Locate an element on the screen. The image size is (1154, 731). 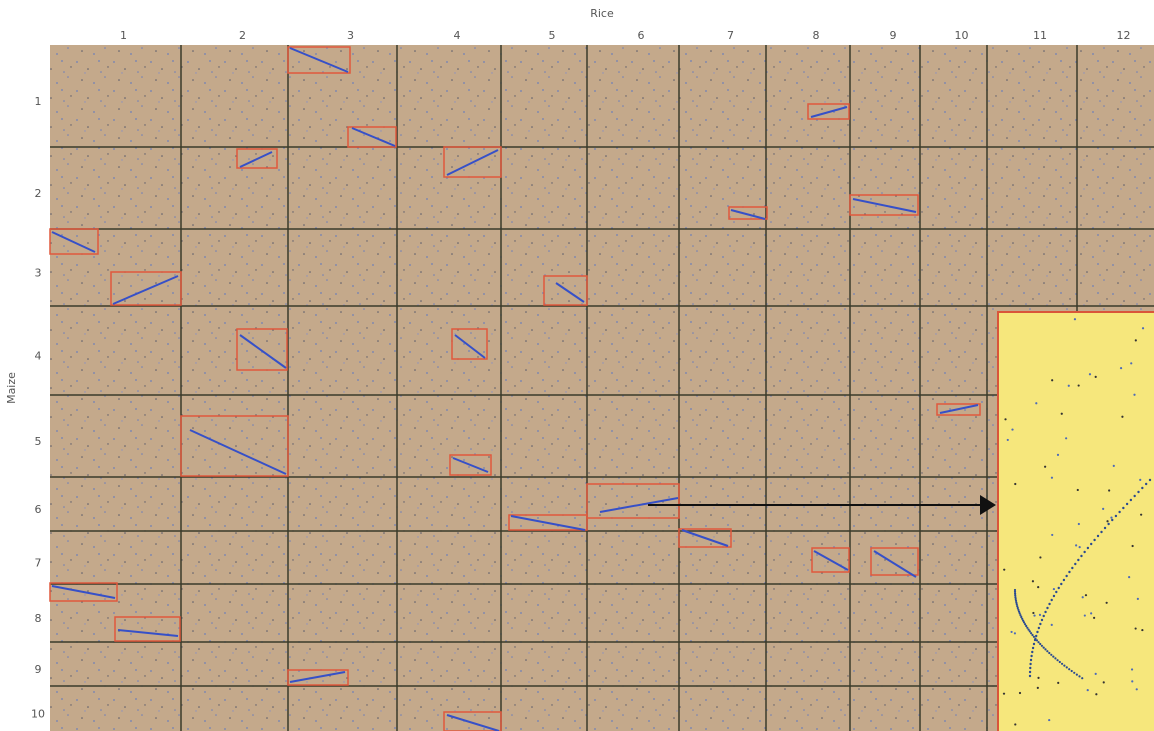
column-label: 4 is located at coordinates (457, 35).